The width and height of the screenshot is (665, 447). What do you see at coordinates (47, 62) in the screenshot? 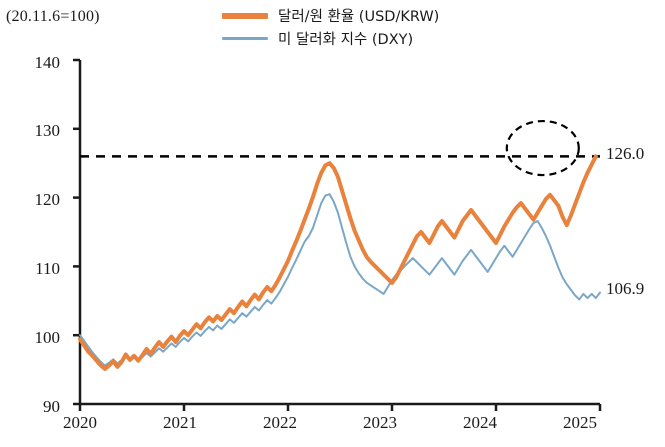
I see `y-axis-tick-140: 140` at bounding box center [47, 62].